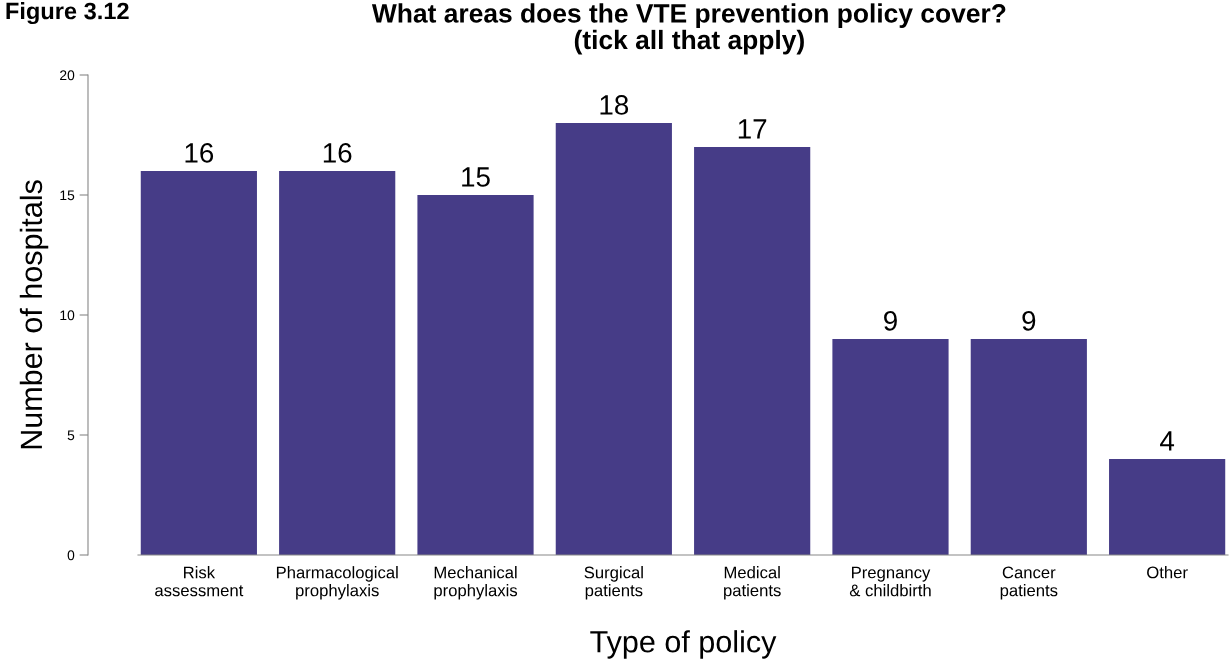 The width and height of the screenshot is (1231, 669). What do you see at coordinates (67, 195) in the screenshot?
I see `y-tick-label: 15` at bounding box center [67, 195].